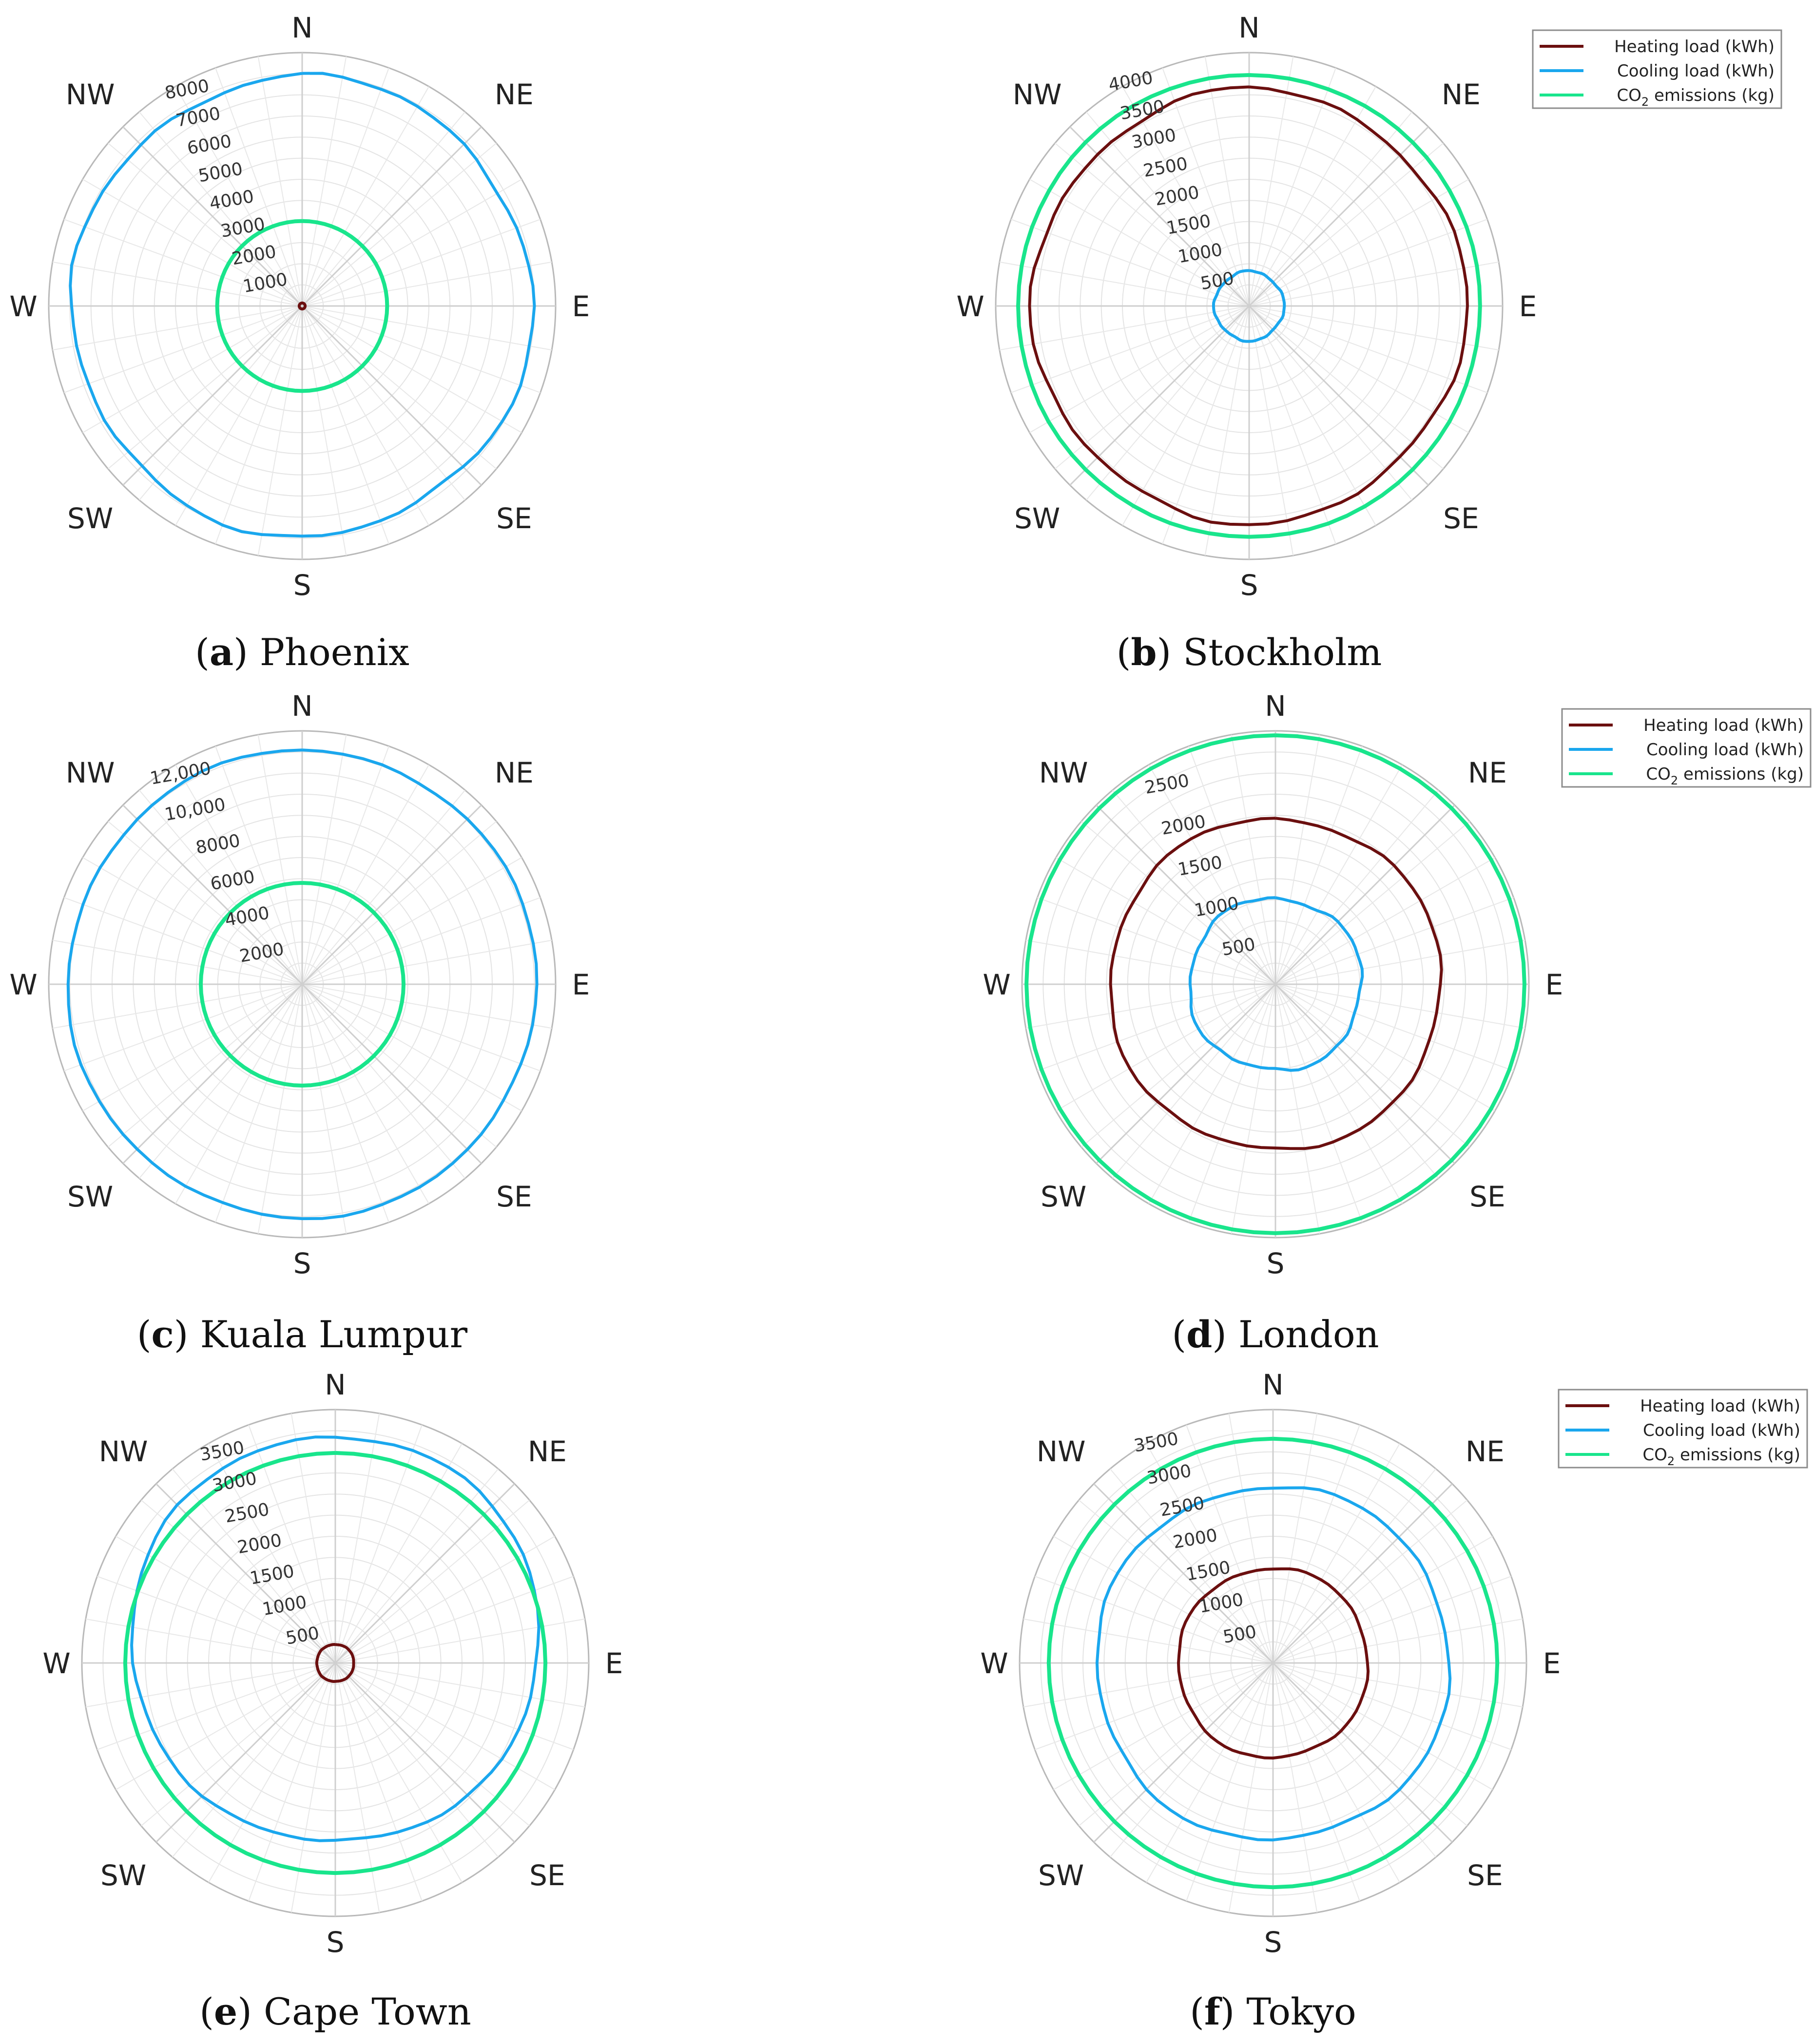 The height and width of the screenshot is (2044, 1814). I want to click on legend-label-co2: CO2 emissions (kg), so click(1725, 775).